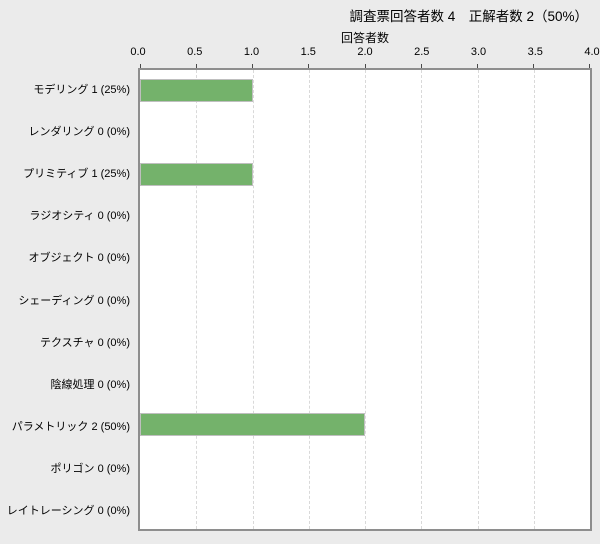 This screenshot has height=544, width=600. What do you see at coordinates (76, 174) in the screenshot?
I see `category-label: プリミティブ 1 (25%)` at bounding box center [76, 174].